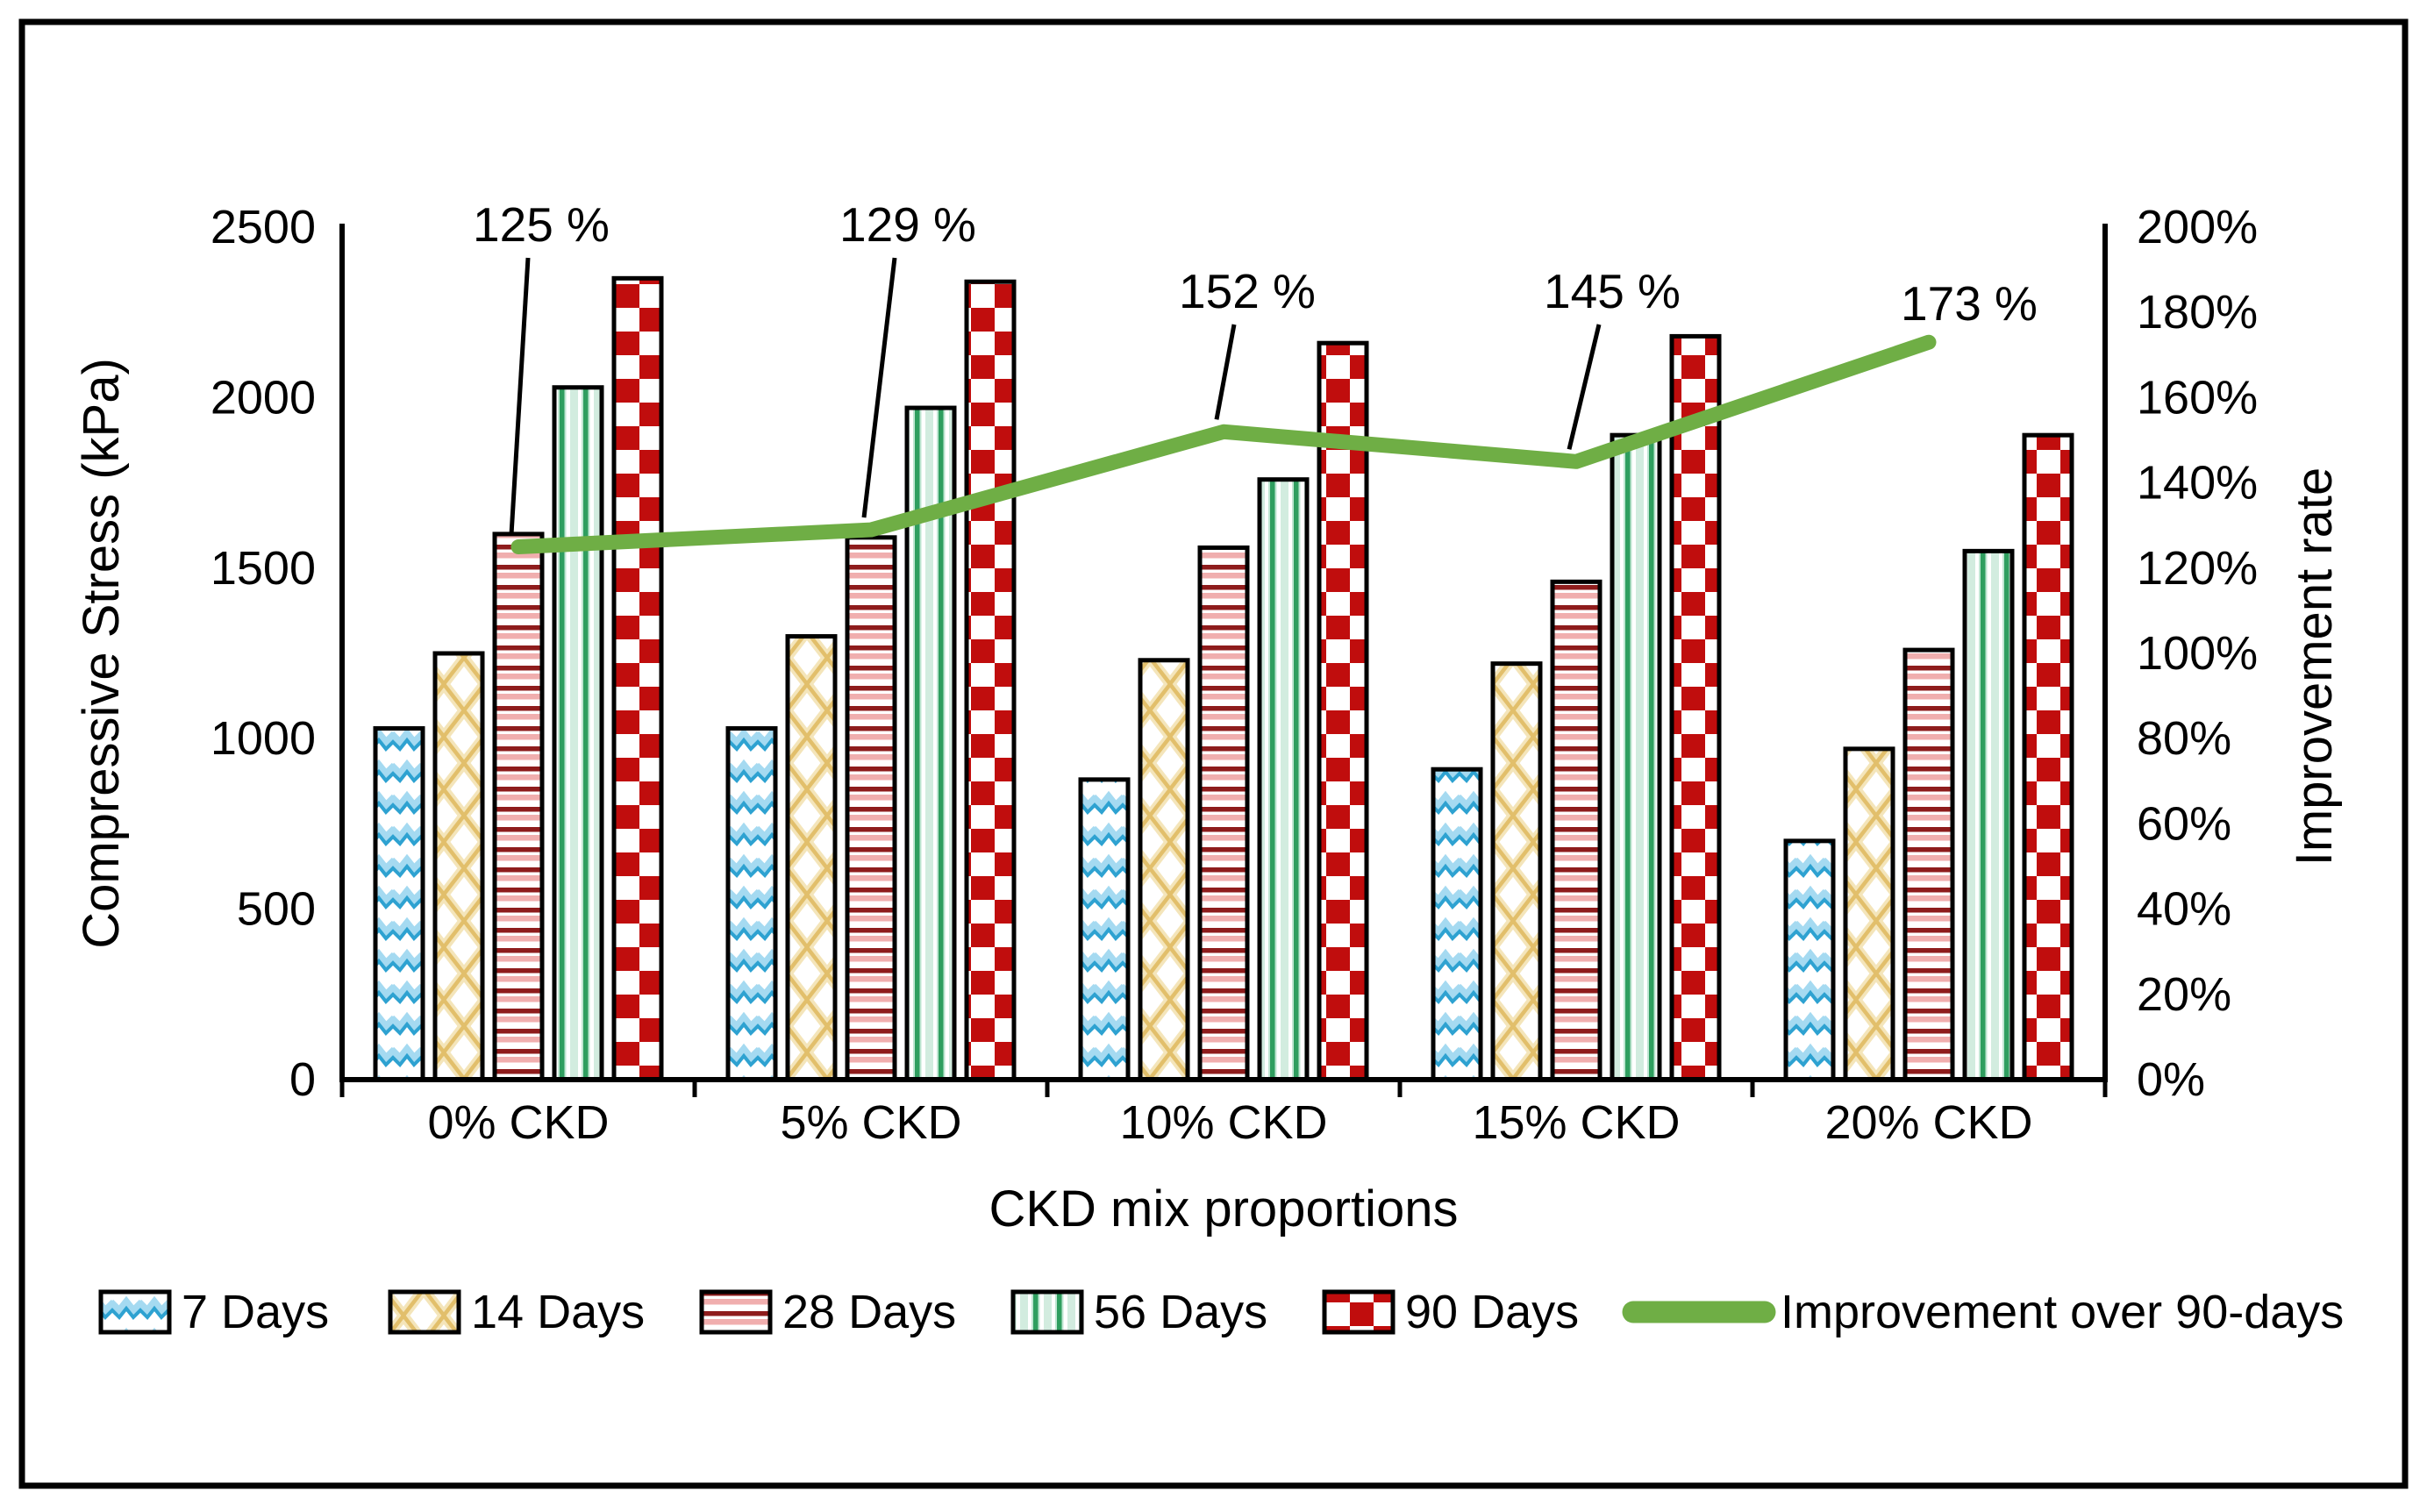 The height and width of the screenshot is (1512, 2427). I want to click on bar-28-days-0%-ckd, so click(518, 806).